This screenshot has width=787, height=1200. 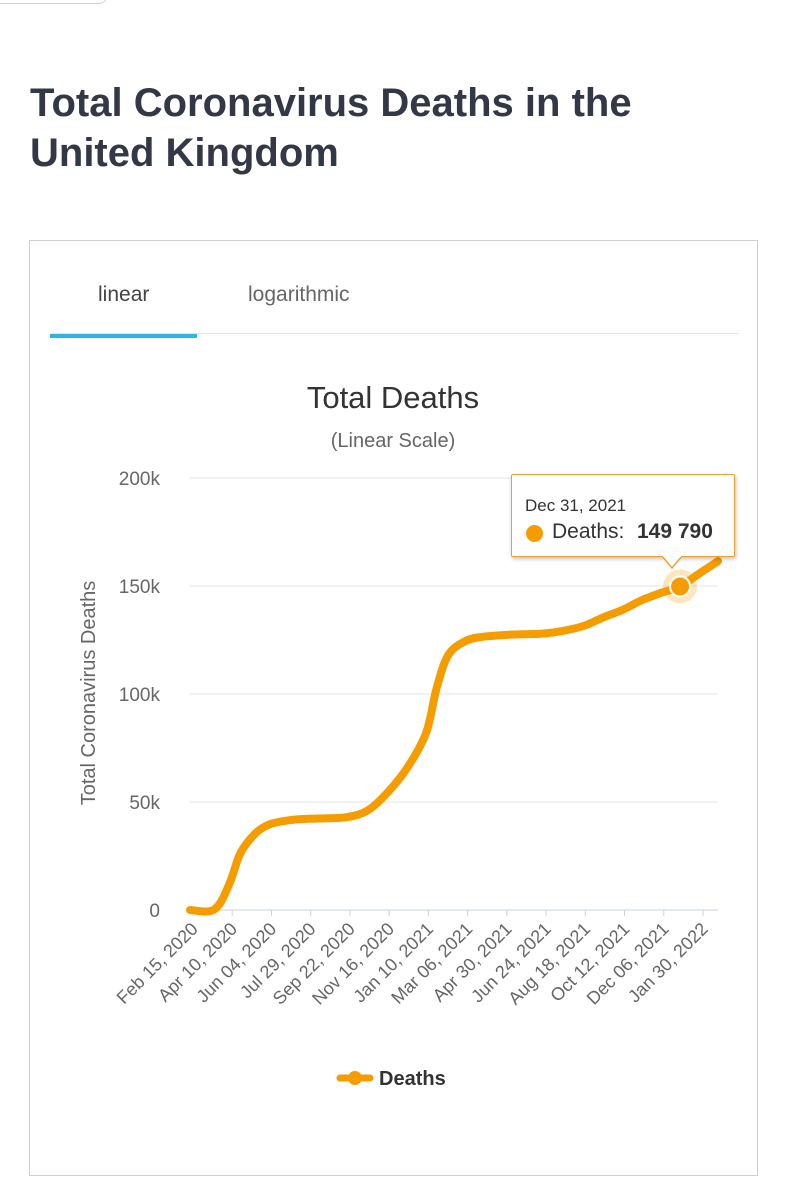 What do you see at coordinates (588, 531) in the screenshot?
I see `tooltip-label: Deaths:` at bounding box center [588, 531].